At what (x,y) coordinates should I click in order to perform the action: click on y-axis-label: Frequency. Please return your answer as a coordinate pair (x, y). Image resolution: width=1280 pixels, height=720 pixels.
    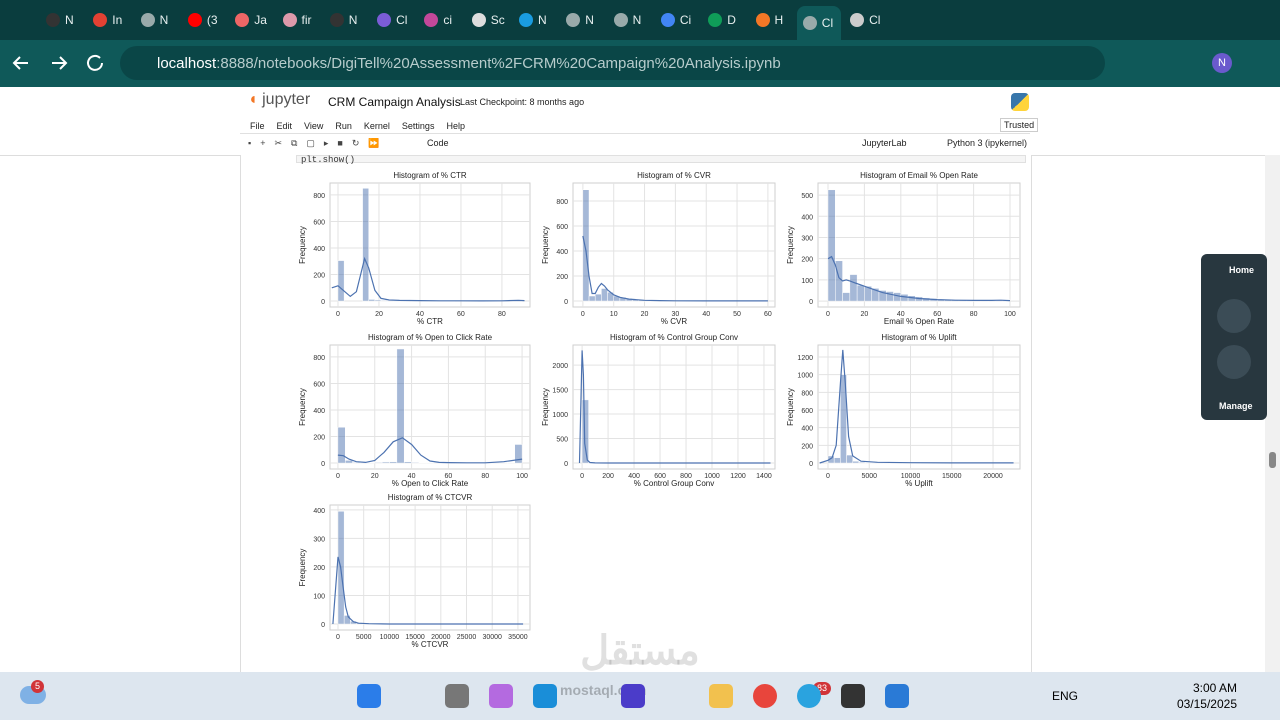
    Looking at the image, I should click on (790, 245).